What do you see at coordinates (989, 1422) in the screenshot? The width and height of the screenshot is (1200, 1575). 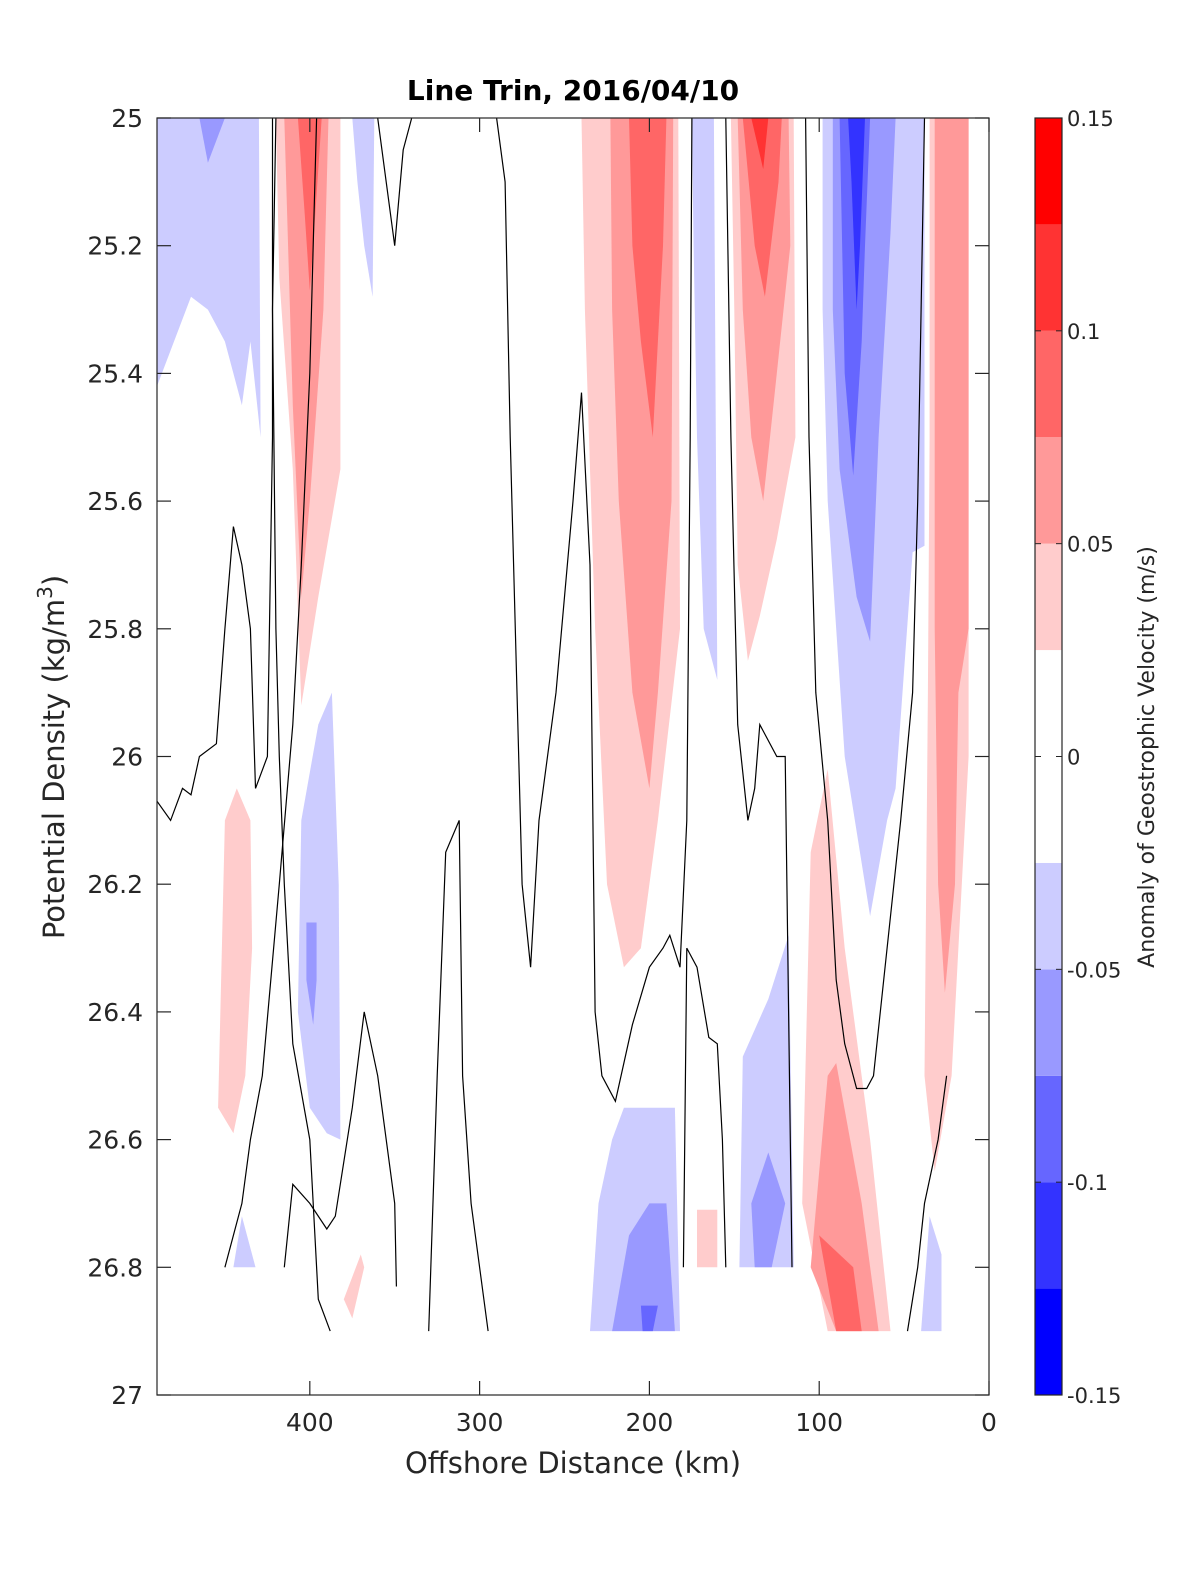 I see `x-tick-label: 0` at bounding box center [989, 1422].